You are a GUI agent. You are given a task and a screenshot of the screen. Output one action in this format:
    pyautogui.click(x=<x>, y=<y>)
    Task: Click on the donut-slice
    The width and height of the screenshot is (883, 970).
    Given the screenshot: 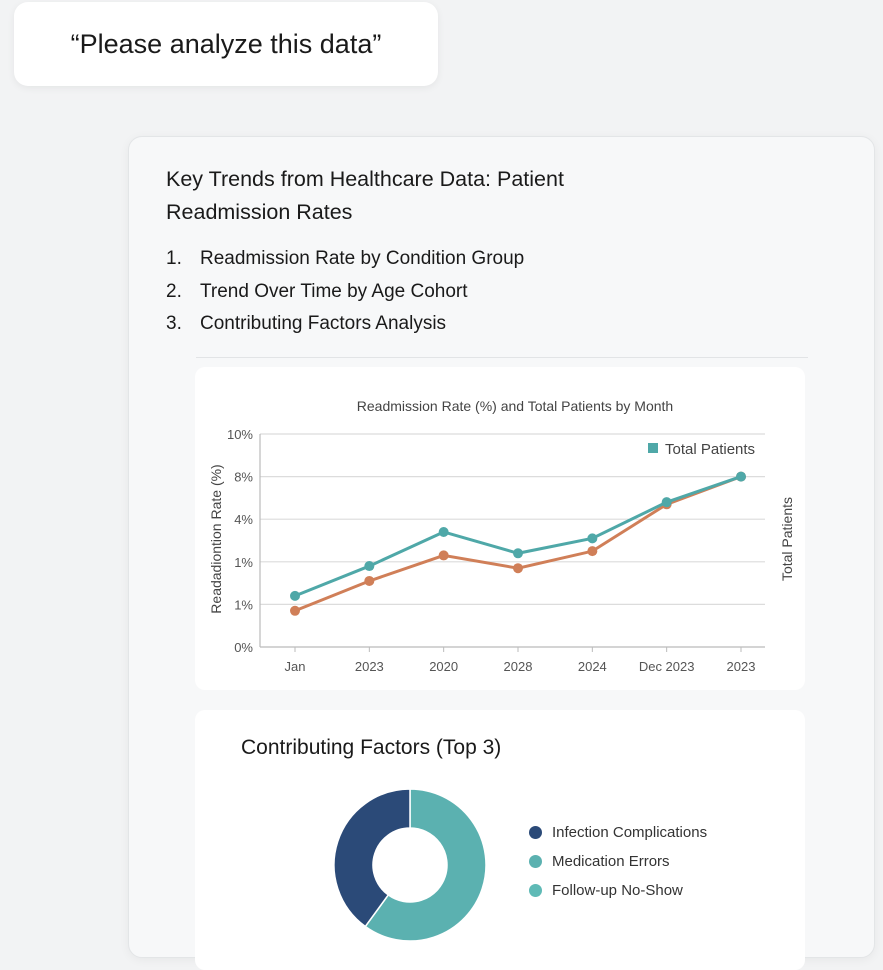 What is the action you would take?
    pyautogui.click(x=372, y=858)
    